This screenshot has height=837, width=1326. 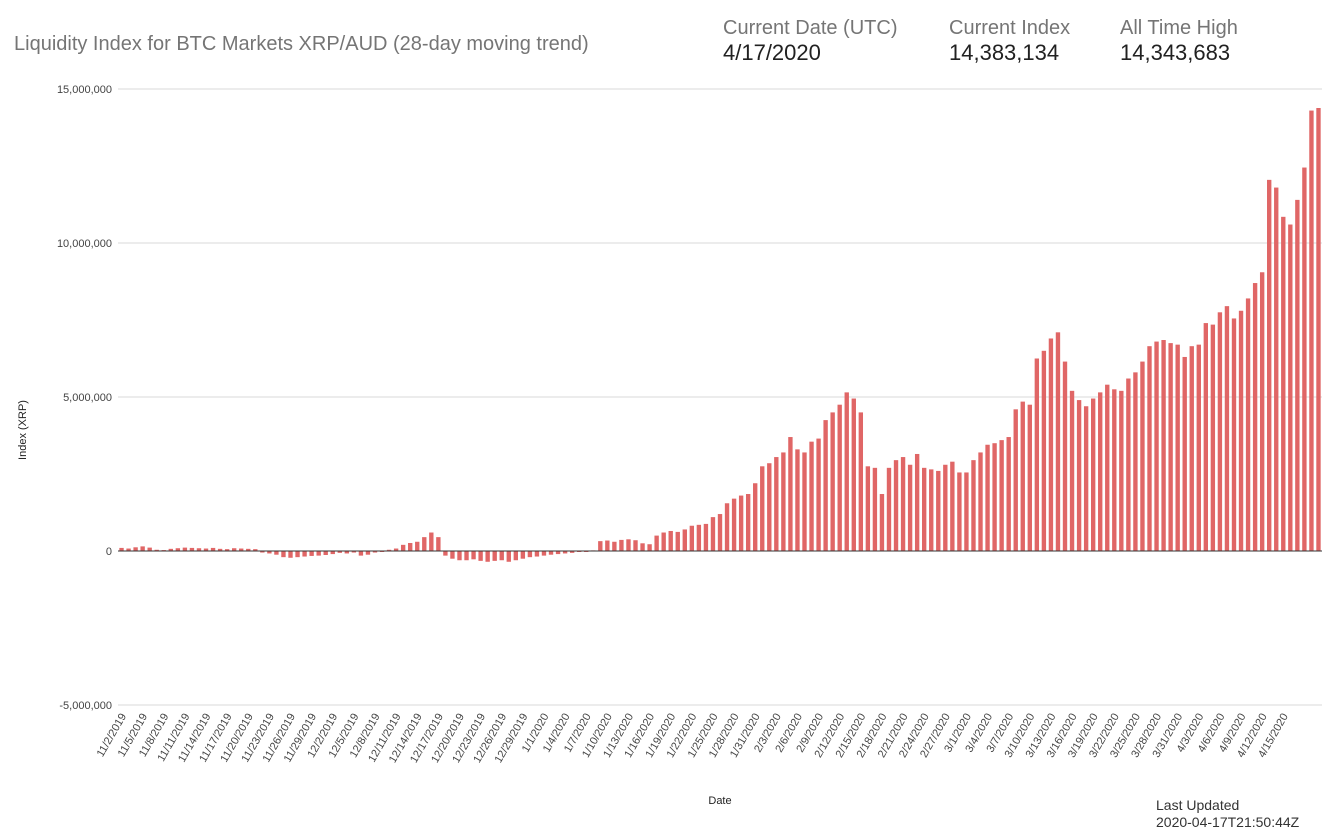 What do you see at coordinates (1227, 814) in the screenshot?
I see `last-updated: Last Updated 2020-04-17T21:50:44Z` at bounding box center [1227, 814].